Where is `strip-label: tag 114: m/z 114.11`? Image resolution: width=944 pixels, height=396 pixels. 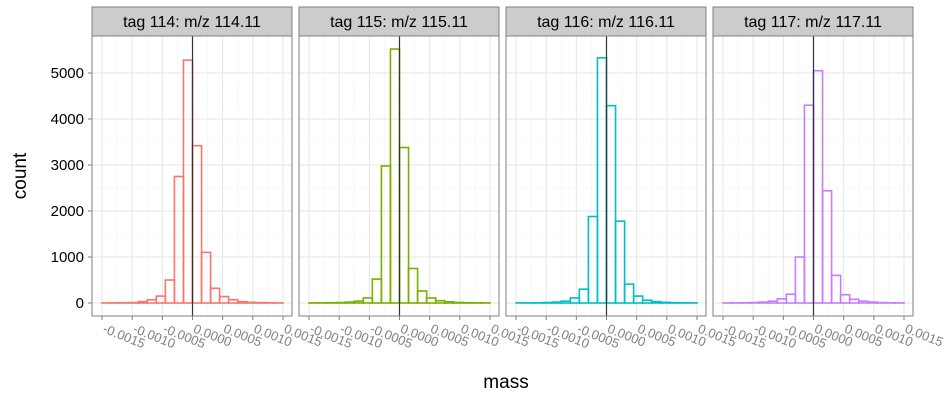
strip-label: tag 114: m/z 114.11 is located at coordinates (192, 22).